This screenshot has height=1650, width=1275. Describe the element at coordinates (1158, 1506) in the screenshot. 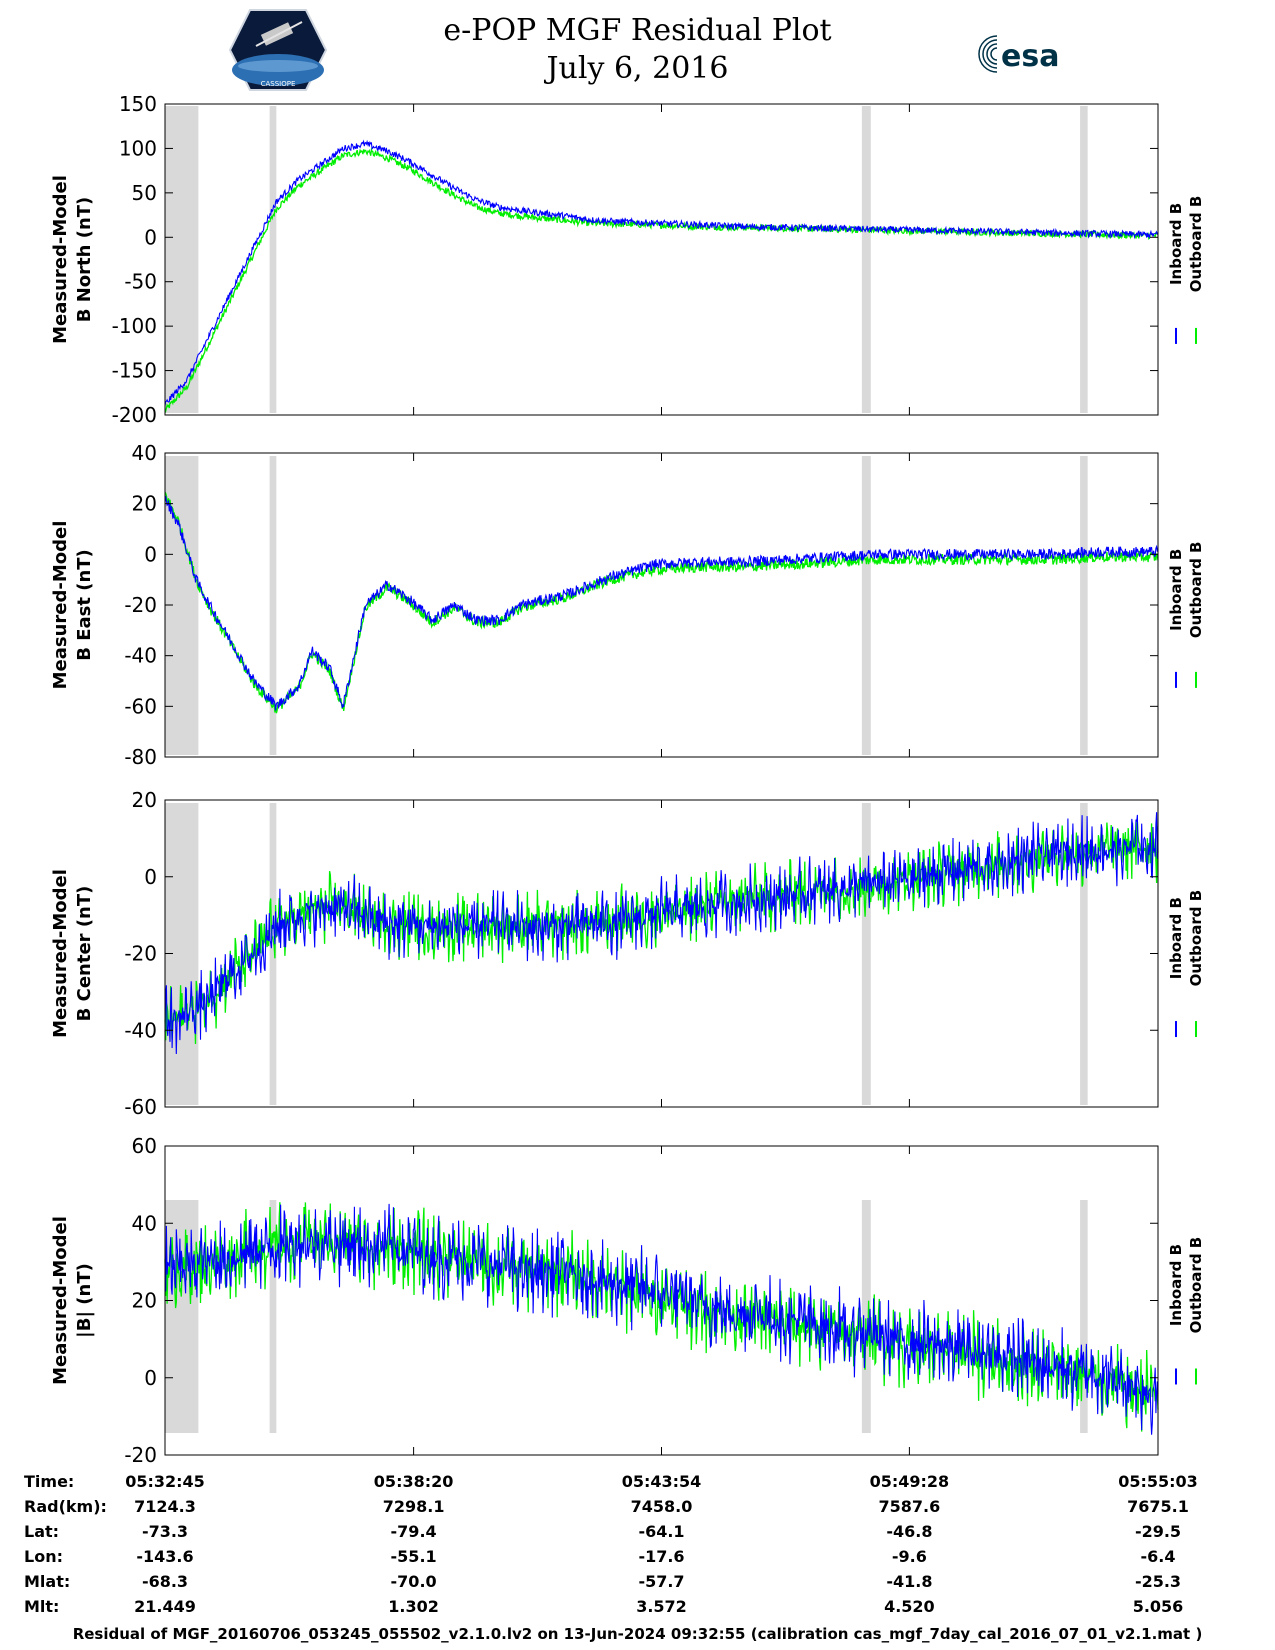

I see `ephemeris-value: 7675.1` at that location.